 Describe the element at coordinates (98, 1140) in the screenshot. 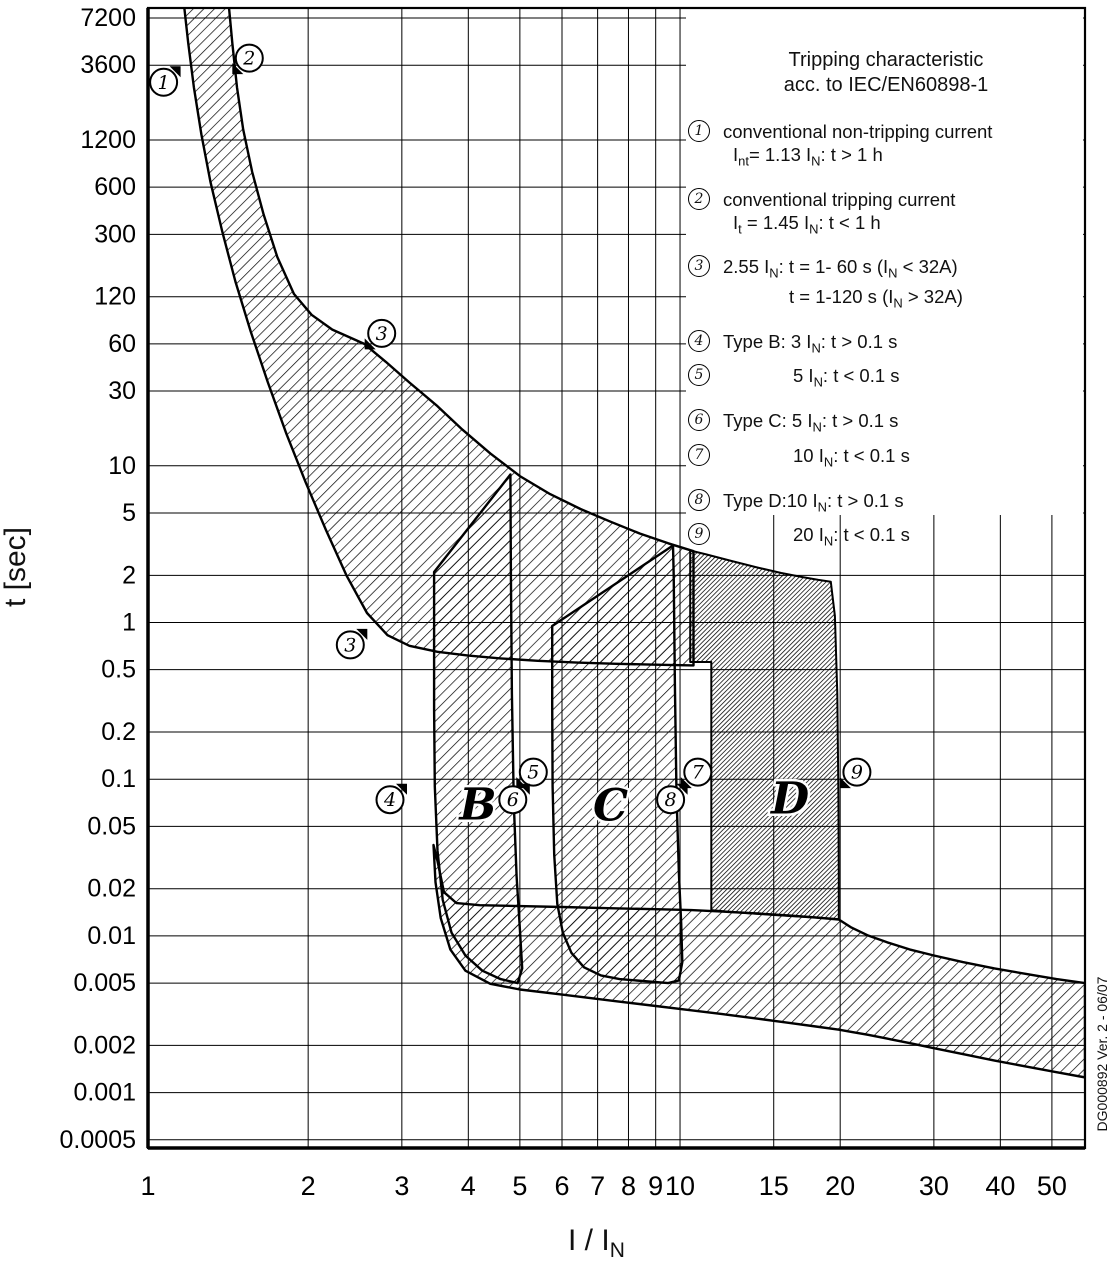

I see `svg-text: 0.0005` at that location.